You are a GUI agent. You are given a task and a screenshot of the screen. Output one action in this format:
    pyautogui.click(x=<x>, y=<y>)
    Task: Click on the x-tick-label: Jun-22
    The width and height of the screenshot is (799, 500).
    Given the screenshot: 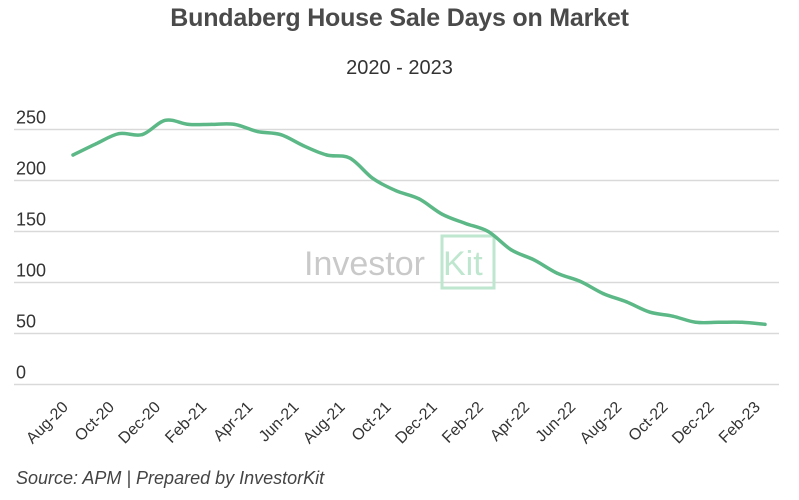 What is the action you would take?
    pyautogui.click(x=556, y=422)
    